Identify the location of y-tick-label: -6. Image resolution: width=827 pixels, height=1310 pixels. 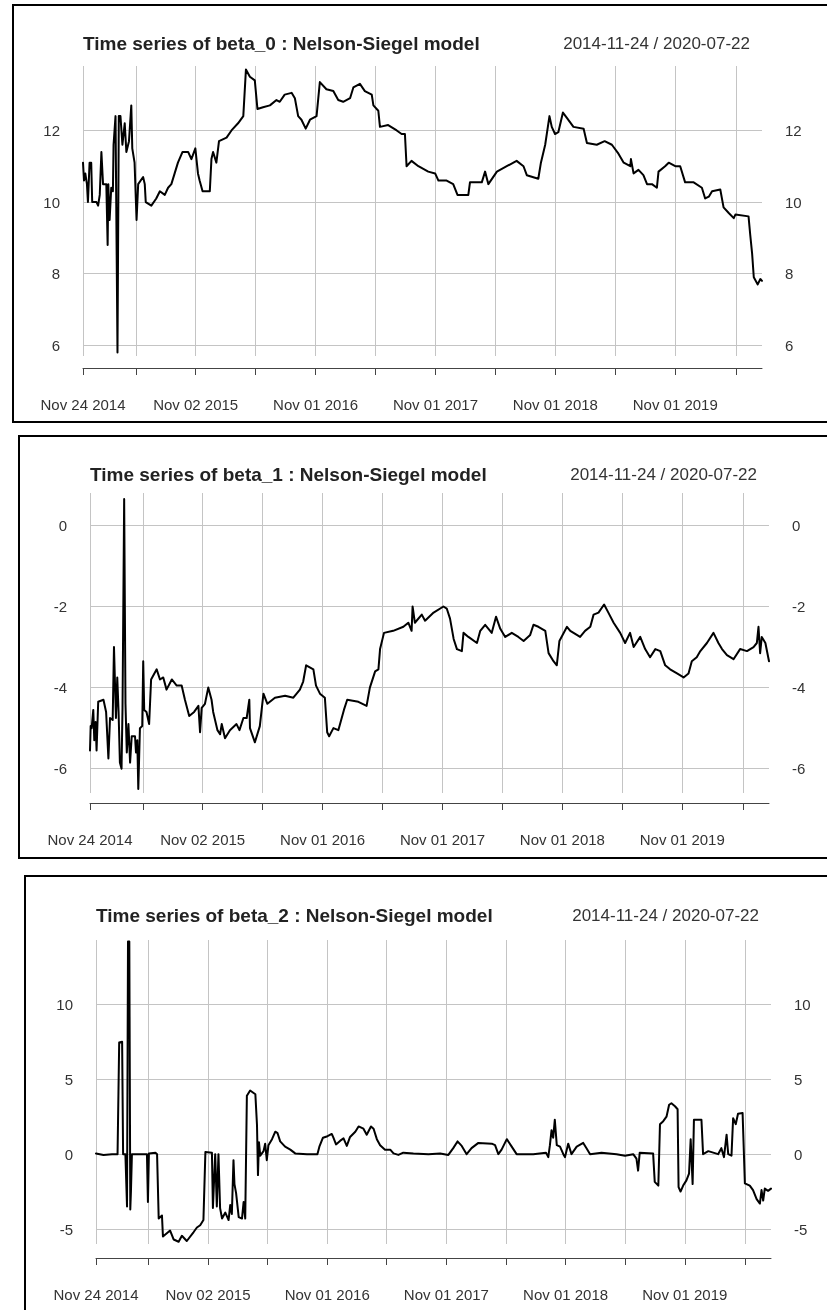
(60, 769).